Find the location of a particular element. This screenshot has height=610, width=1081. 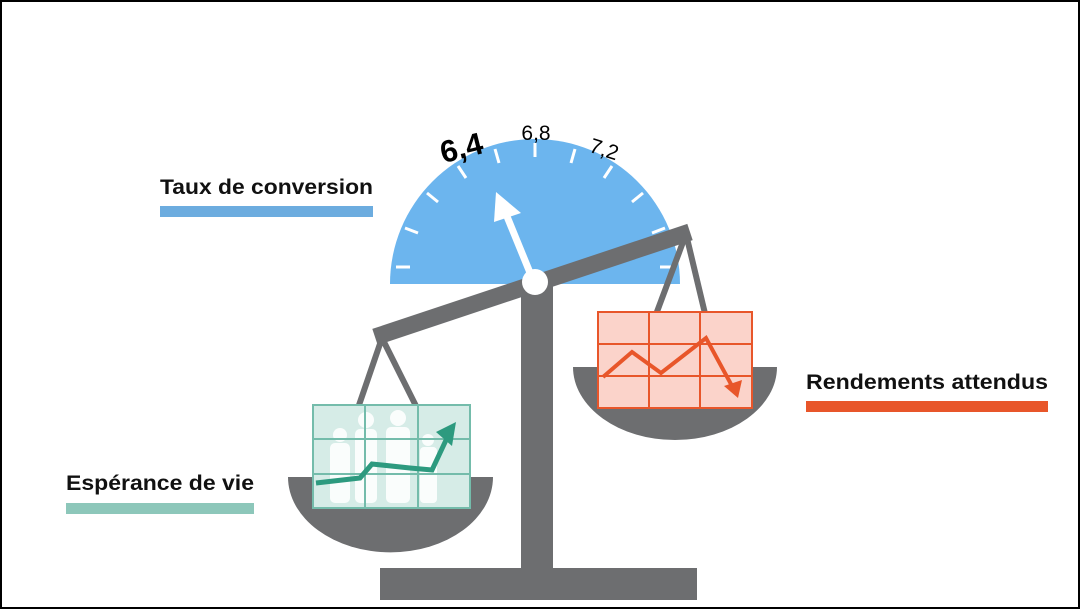

needle-head is located at coordinates (507, 207).